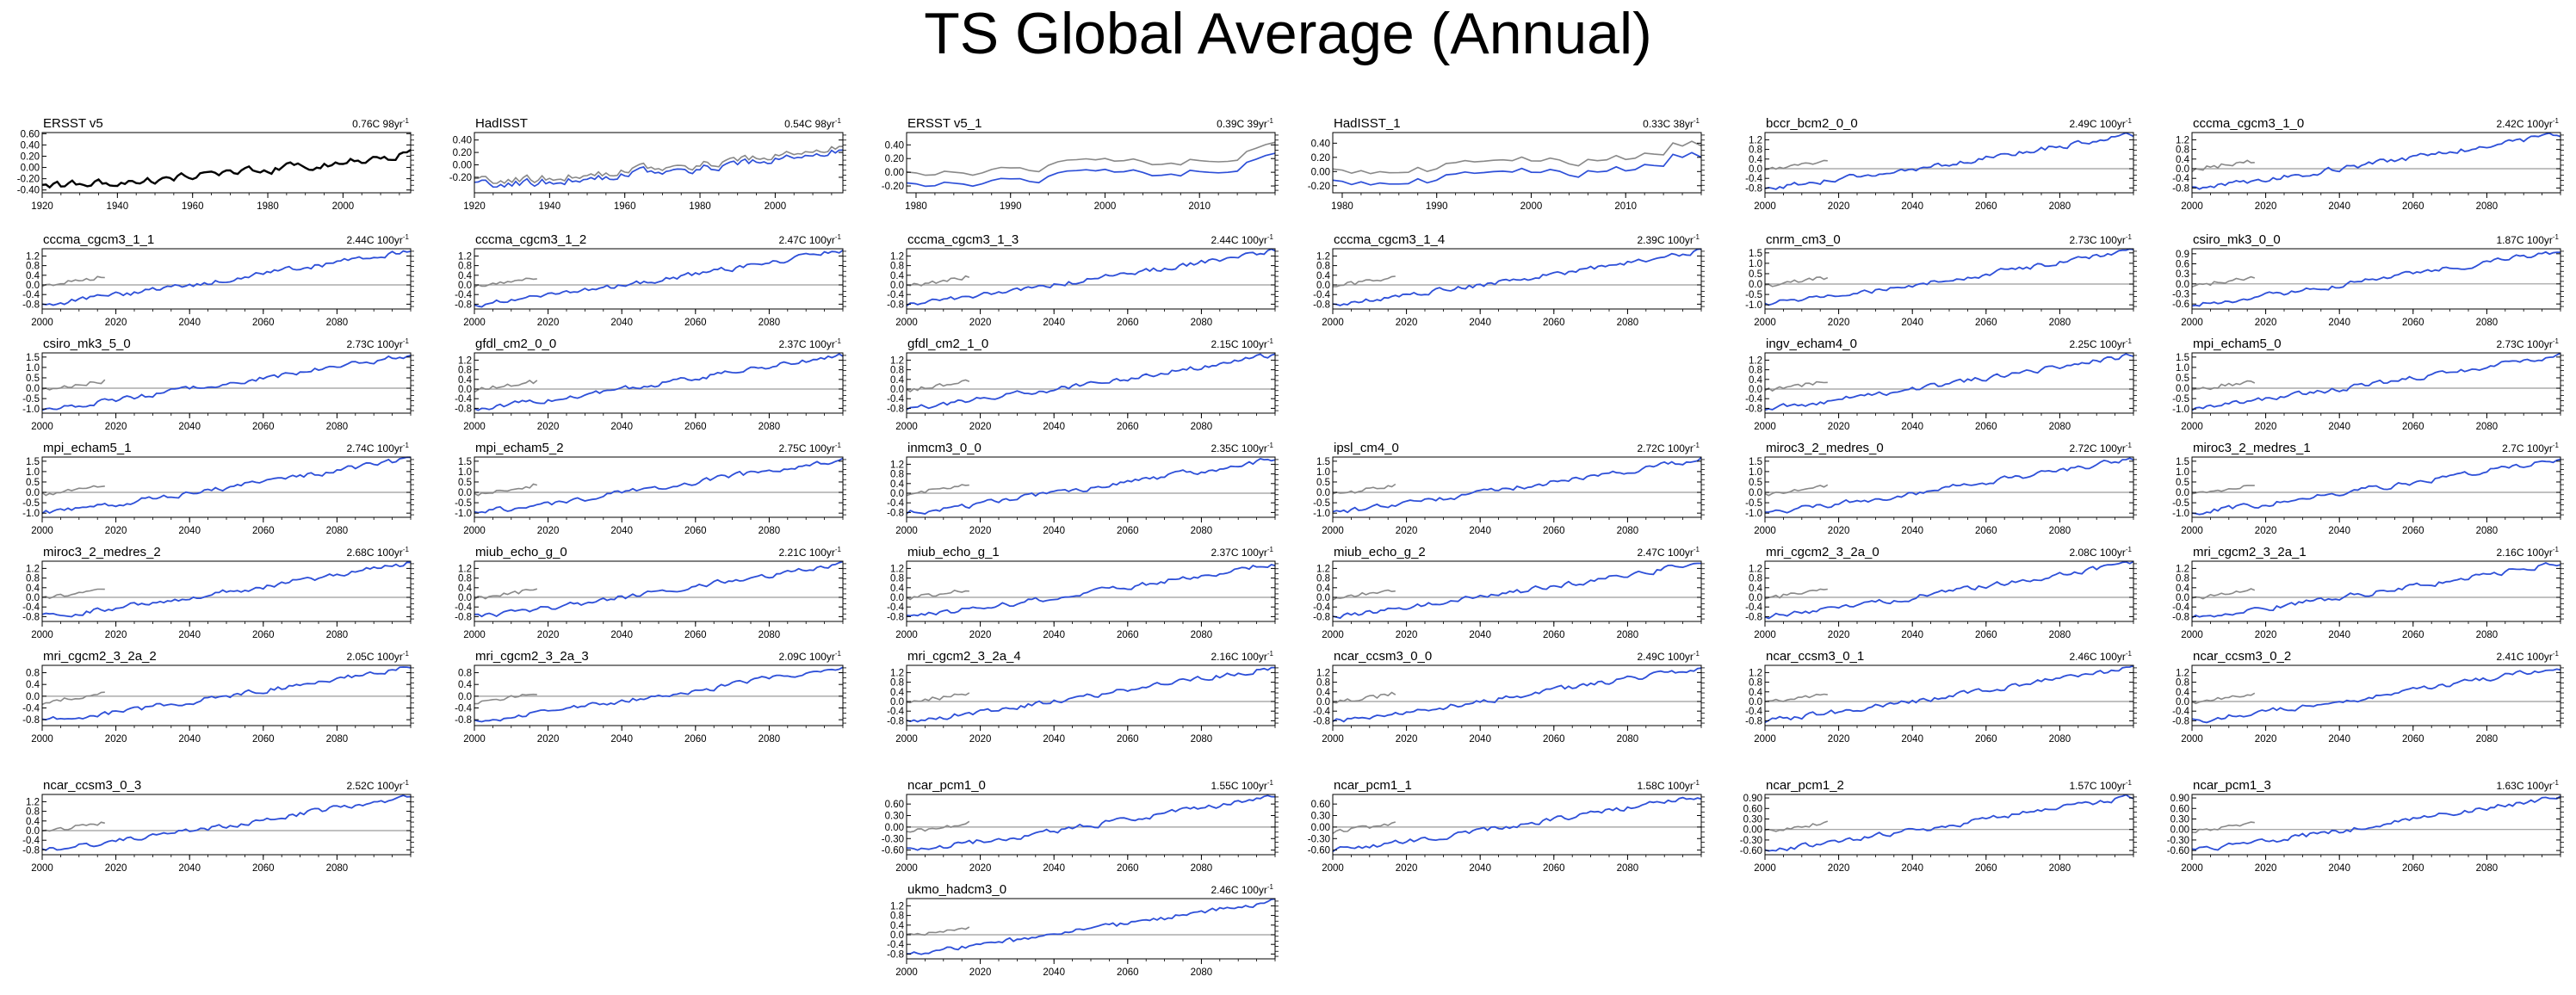 The height and width of the screenshot is (995, 2576). I want to click on y-tick-label: 1.2, so click(1756, 569).